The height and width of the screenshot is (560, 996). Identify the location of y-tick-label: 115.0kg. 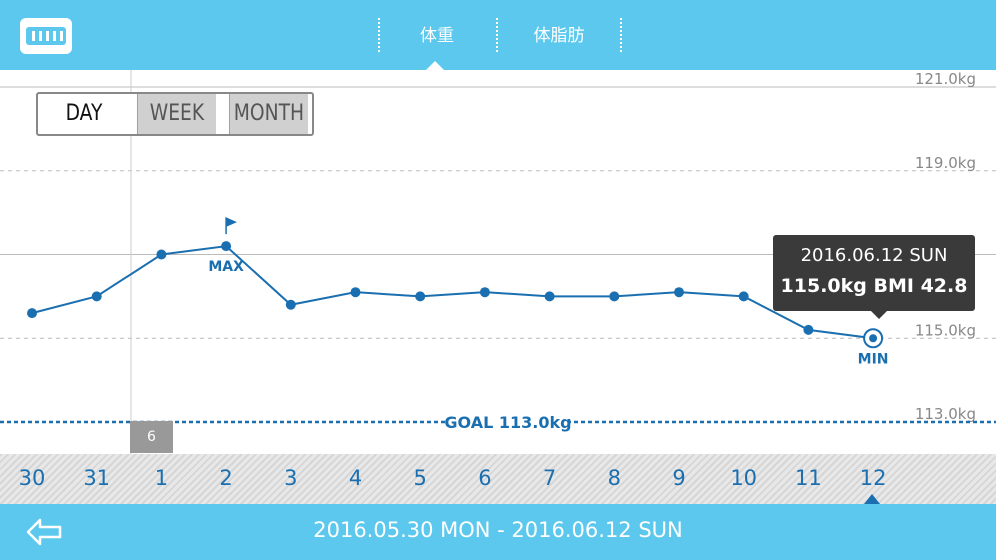
(945, 330).